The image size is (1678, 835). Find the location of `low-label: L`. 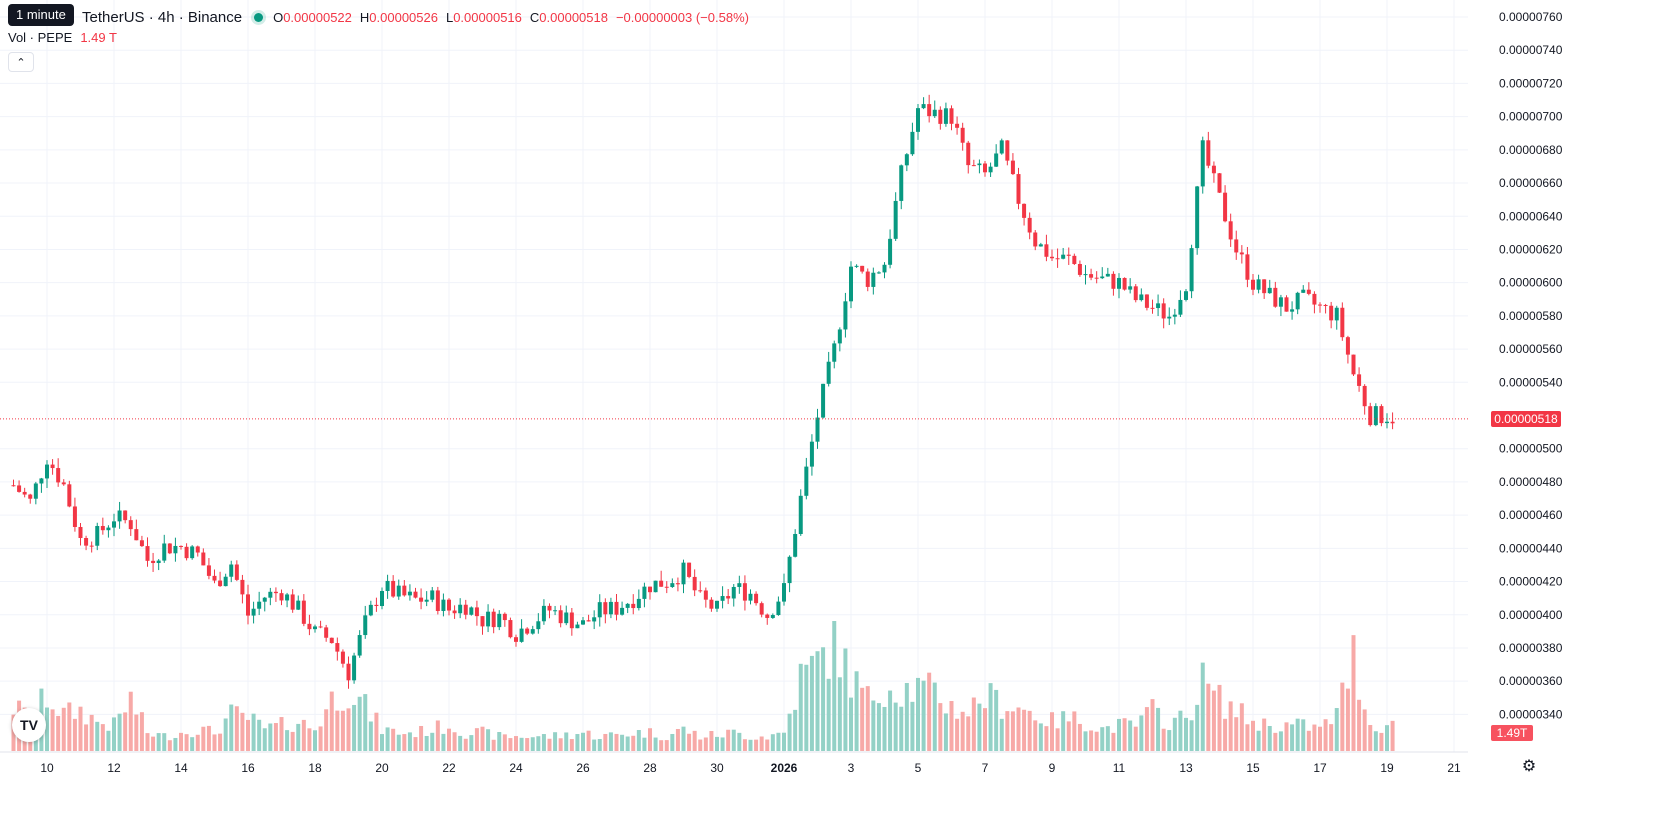

low-label: L is located at coordinates (449, 17).